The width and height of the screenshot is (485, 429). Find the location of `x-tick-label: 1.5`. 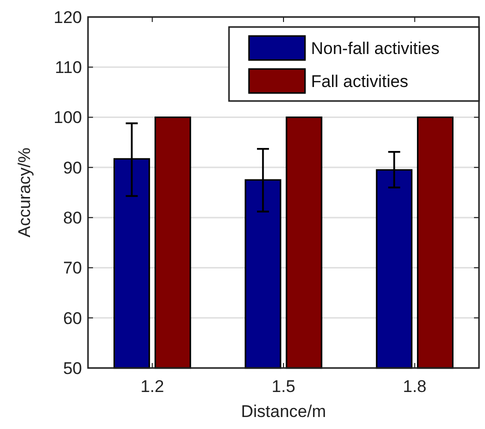

x-tick-label: 1.5 is located at coordinates (284, 386).